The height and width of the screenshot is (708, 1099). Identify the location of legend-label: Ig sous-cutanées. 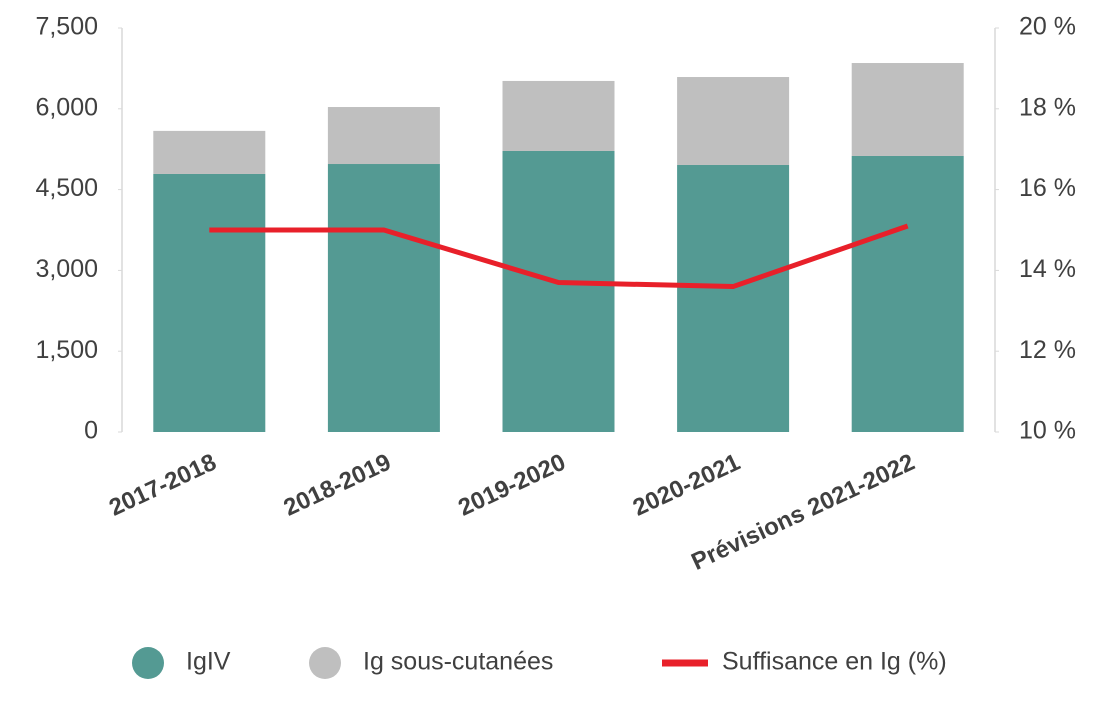
(458, 662).